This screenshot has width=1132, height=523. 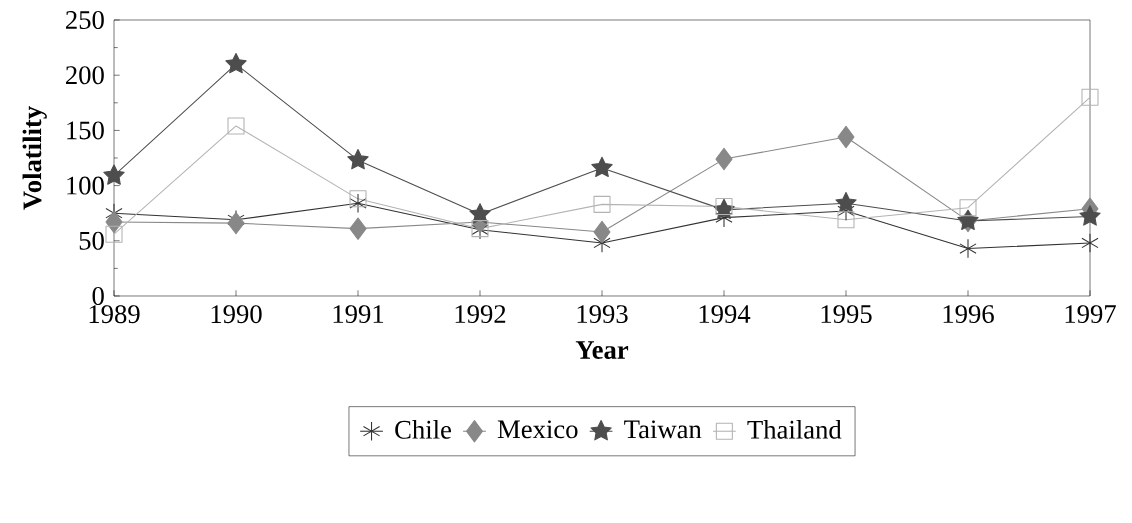 What do you see at coordinates (423, 429) in the screenshot?
I see `legend-label: Chile` at bounding box center [423, 429].